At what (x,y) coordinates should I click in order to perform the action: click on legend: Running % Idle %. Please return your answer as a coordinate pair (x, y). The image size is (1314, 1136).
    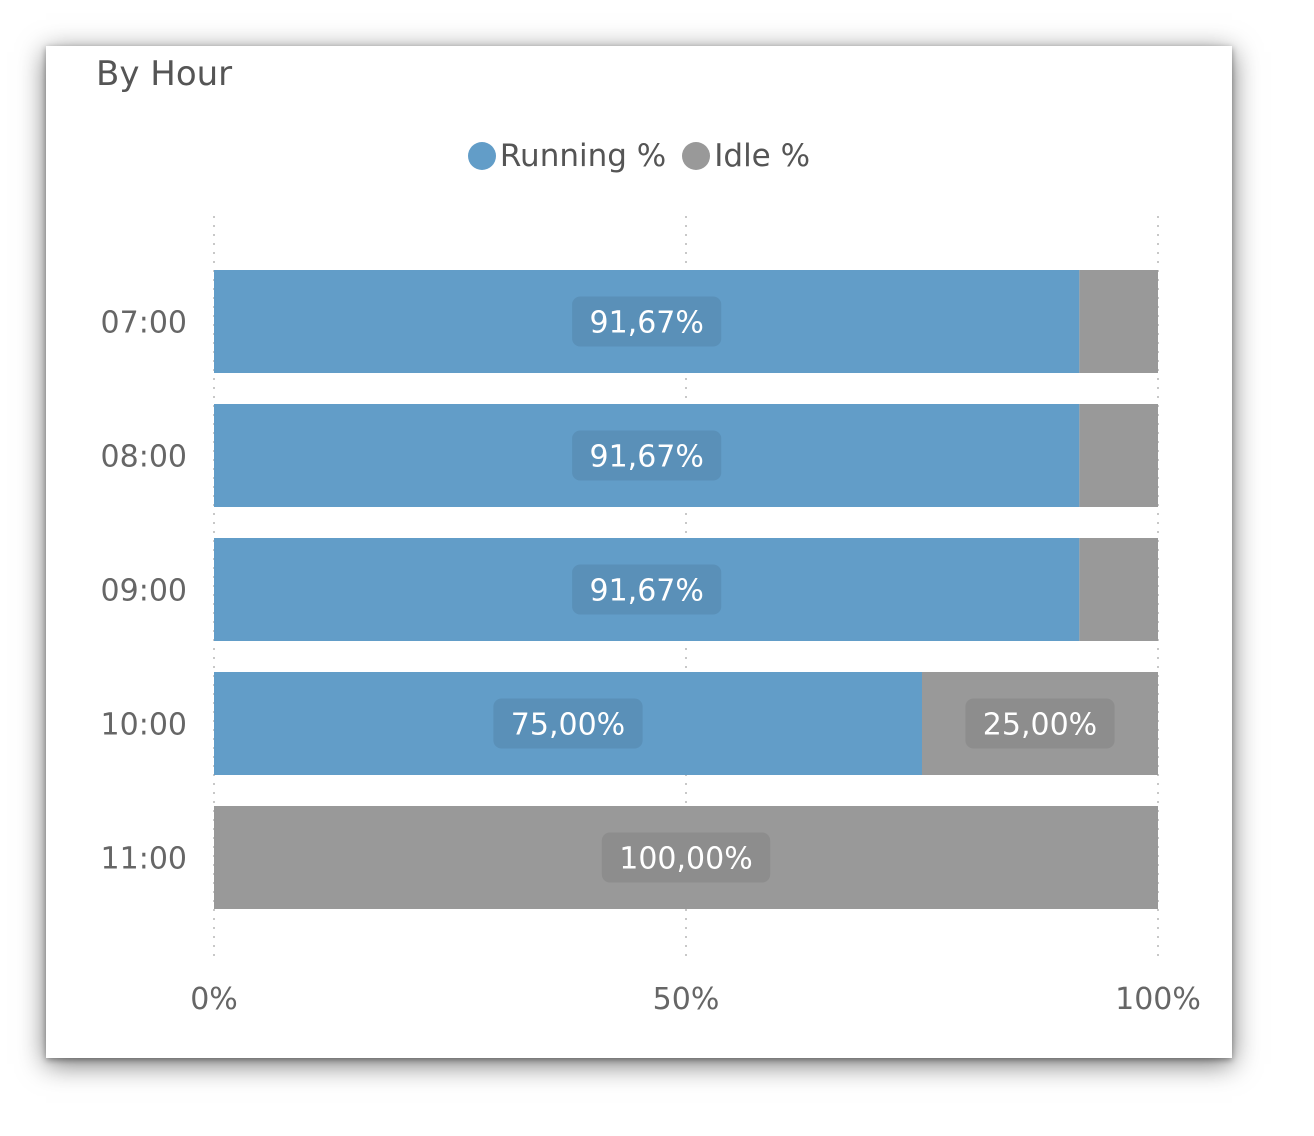
    Looking at the image, I should click on (639, 156).